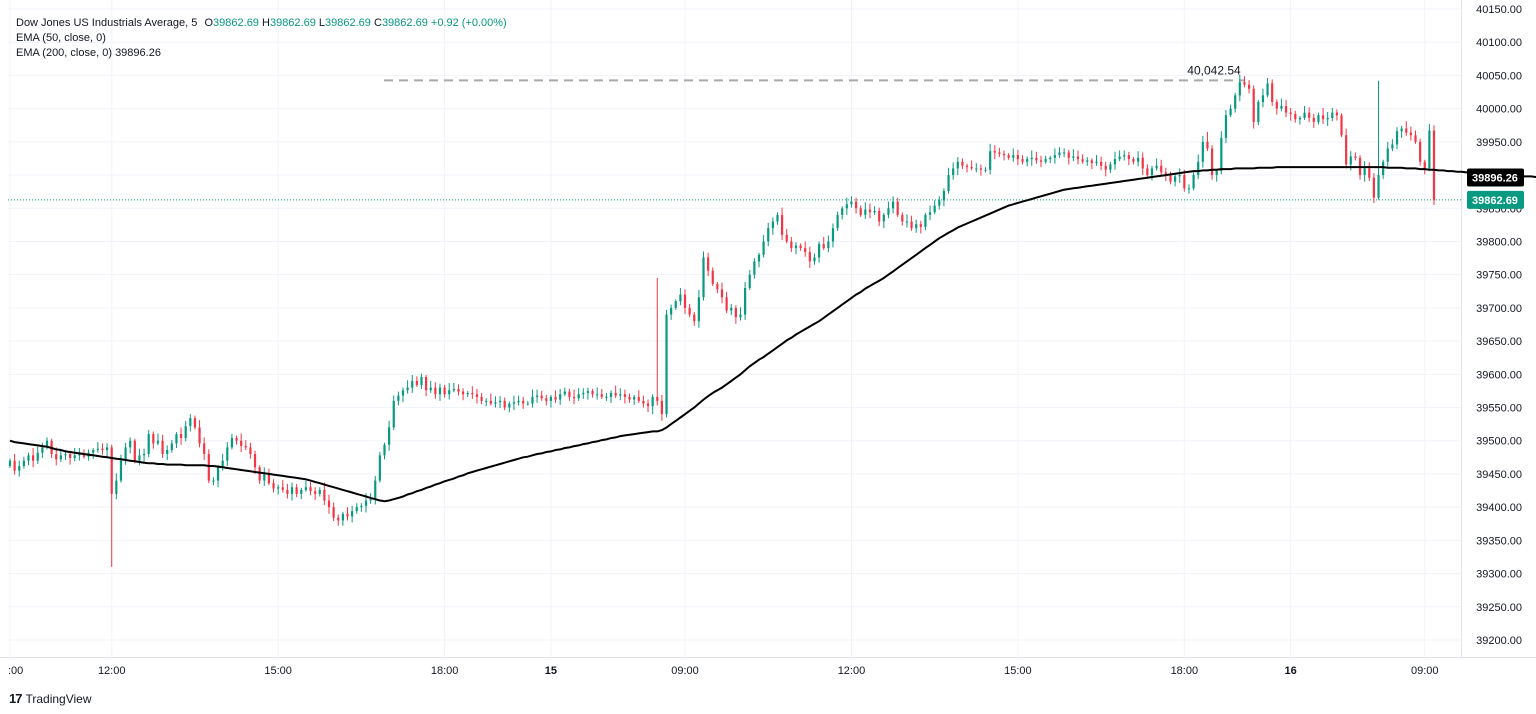  I want to click on price-tick-label: 40050.00, so click(1499, 76).